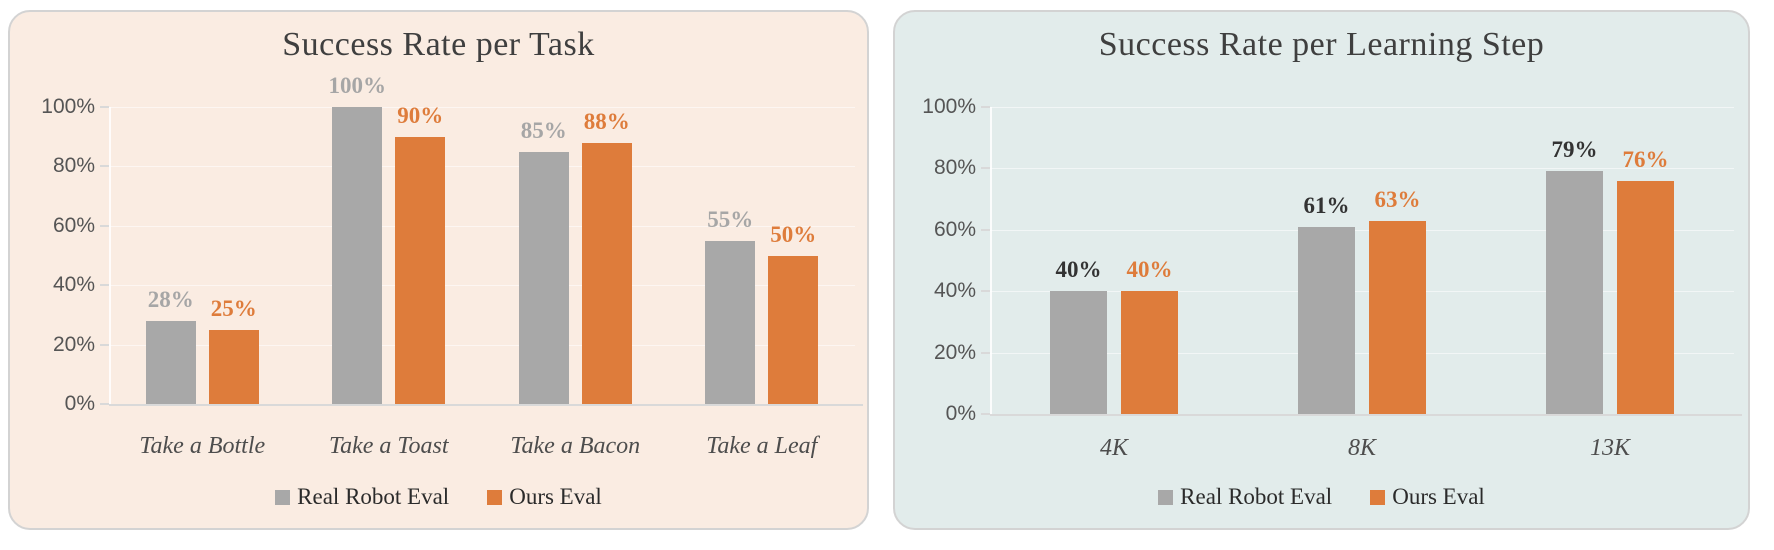  I want to click on bar-value-label: 90%, so click(420, 115).